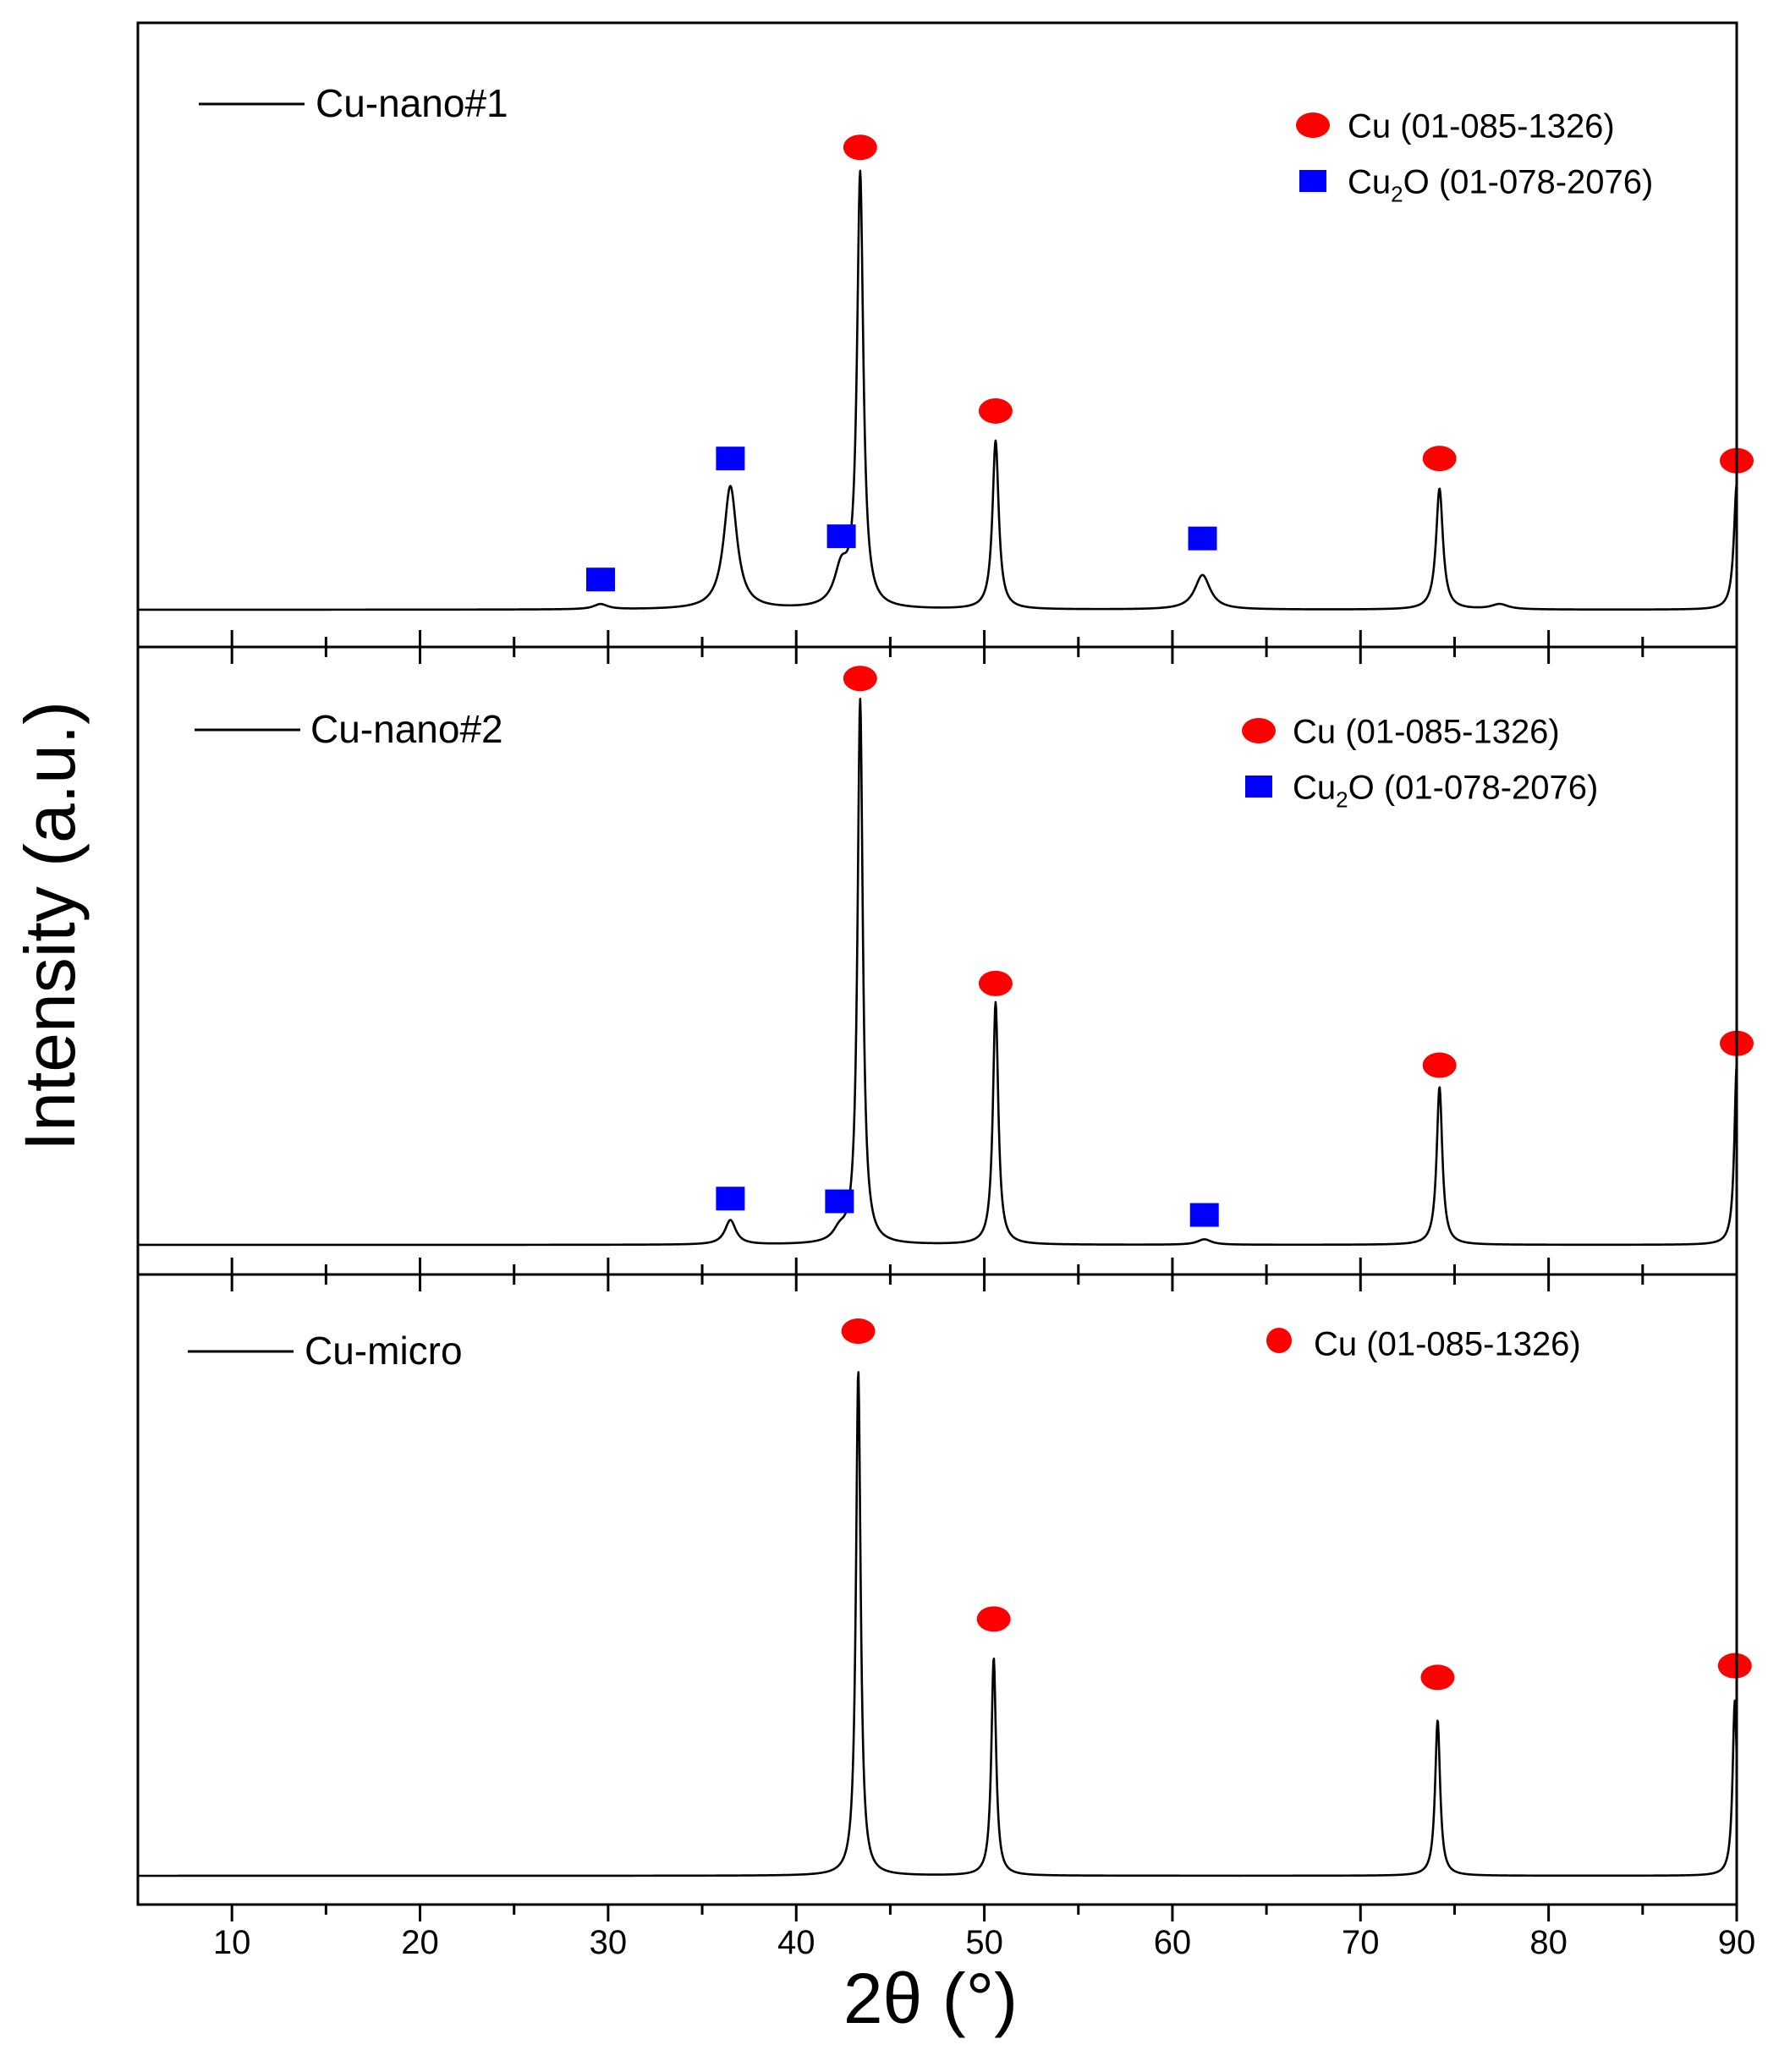 The image size is (1768, 2072). I want to click on x-tick-label: 40, so click(796, 1942).